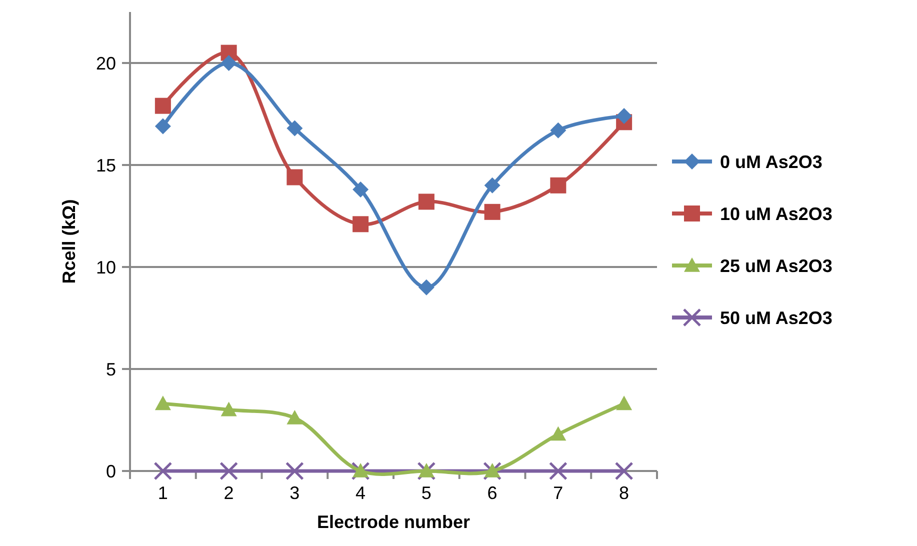  I want to click on x-tick-label: 8, so click(624, 493).